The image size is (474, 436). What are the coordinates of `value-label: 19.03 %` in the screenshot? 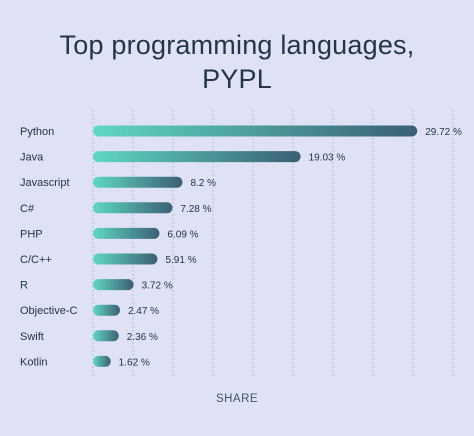 It's located at (327, 158).